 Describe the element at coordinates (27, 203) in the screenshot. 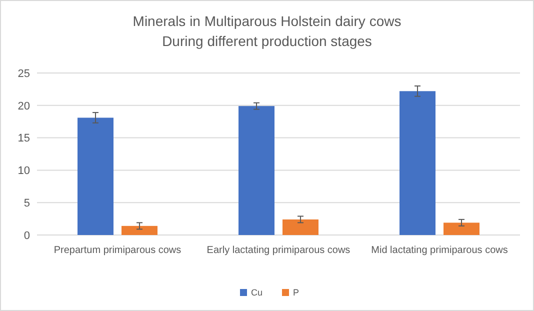

I see `y-tick-label: 5` at that location.